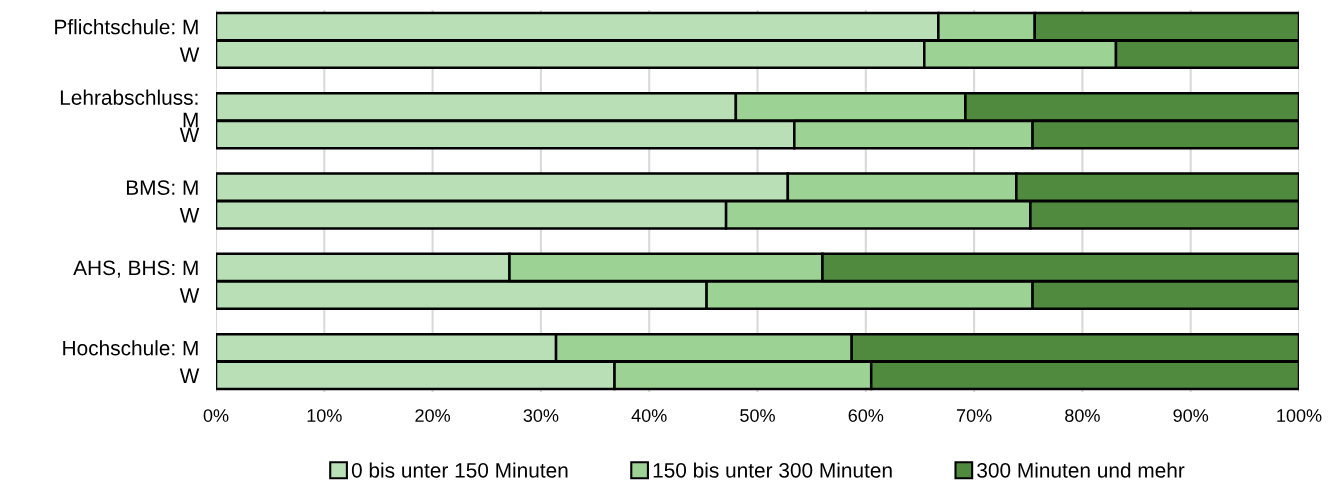 The image size is (1344, 495). I want to click on legend-label: 150 bis unter 300 Minuten, so click(772, 470).